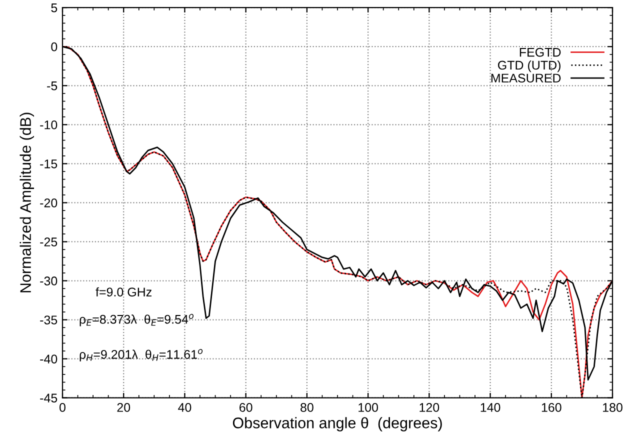 The image size is (625, 446). What do you see at coordinates (54, 8) in the screenshot?
I see `y-tick-label: 5` at bounding box center [54, 8].